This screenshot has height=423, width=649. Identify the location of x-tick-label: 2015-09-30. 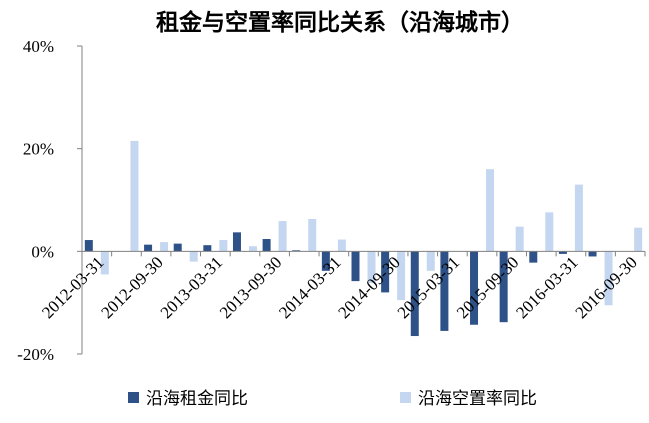
(488, 288).